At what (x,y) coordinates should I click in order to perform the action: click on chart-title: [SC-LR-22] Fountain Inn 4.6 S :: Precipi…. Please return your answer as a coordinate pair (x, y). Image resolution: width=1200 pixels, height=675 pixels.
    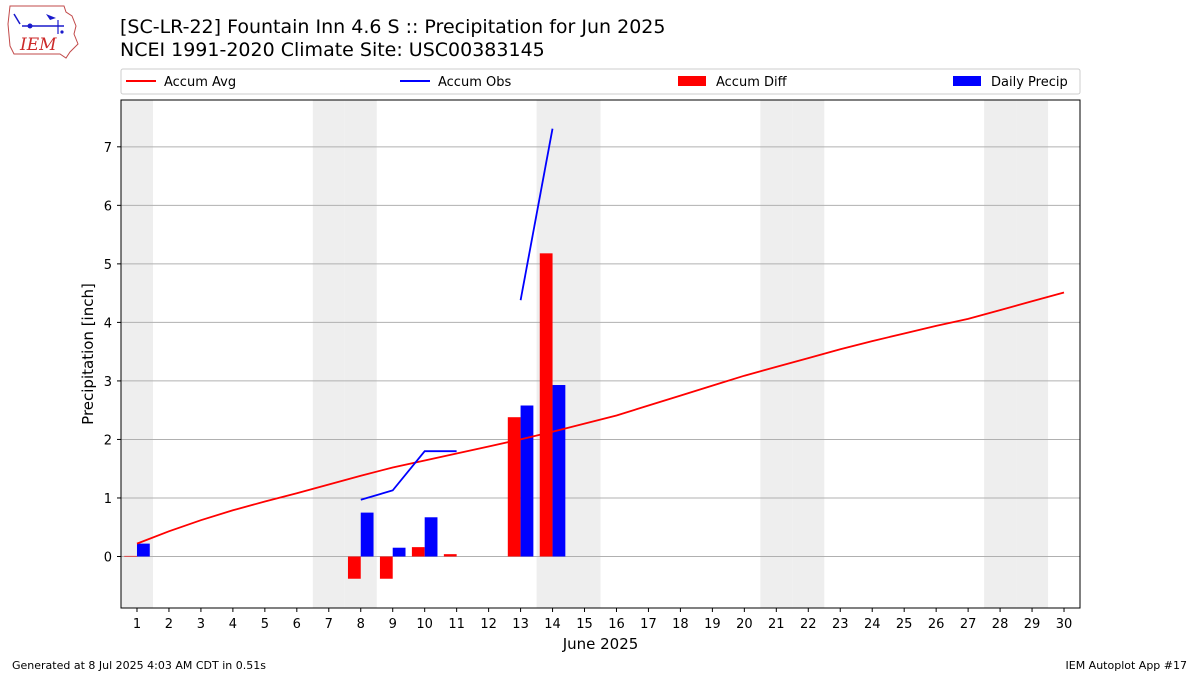
    Looking at the image, I should click on (393, 27).